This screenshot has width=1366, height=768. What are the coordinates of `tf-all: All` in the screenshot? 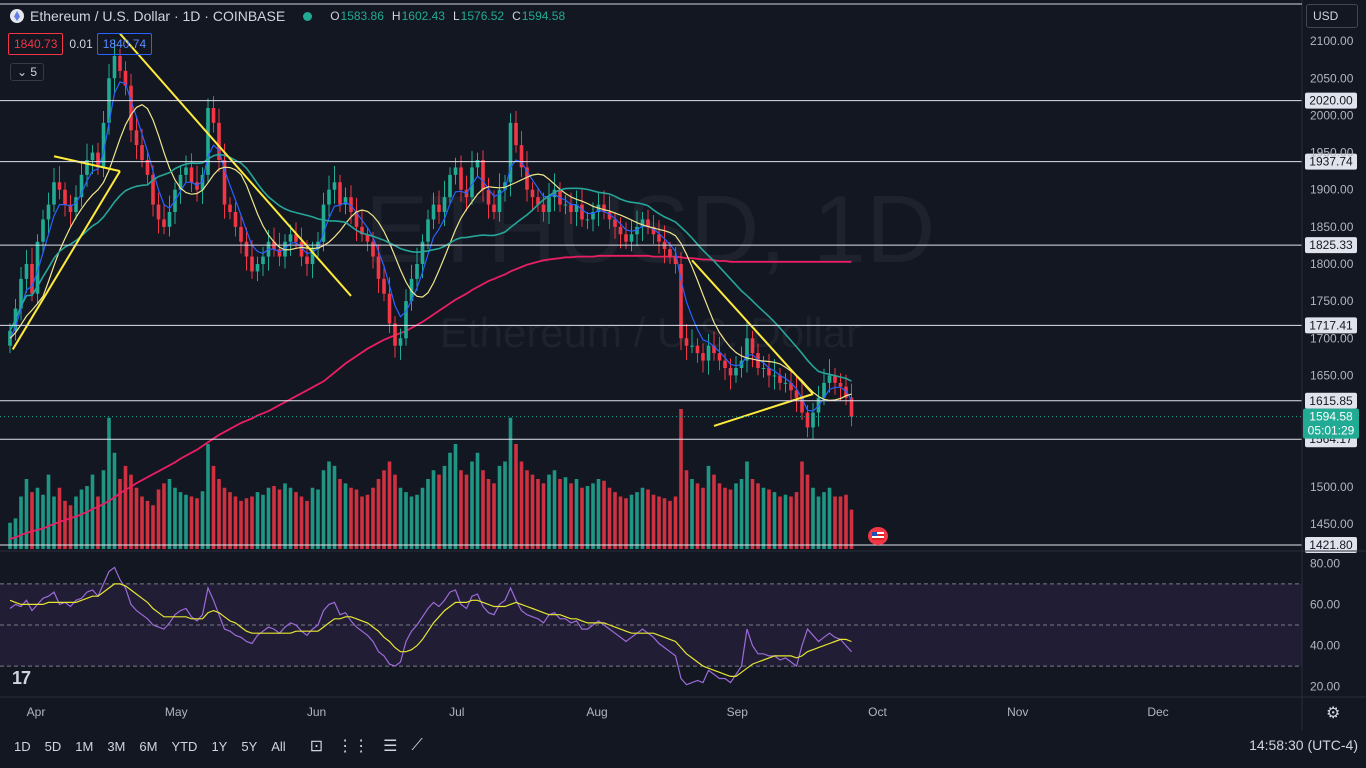 It's located at (278, 746).